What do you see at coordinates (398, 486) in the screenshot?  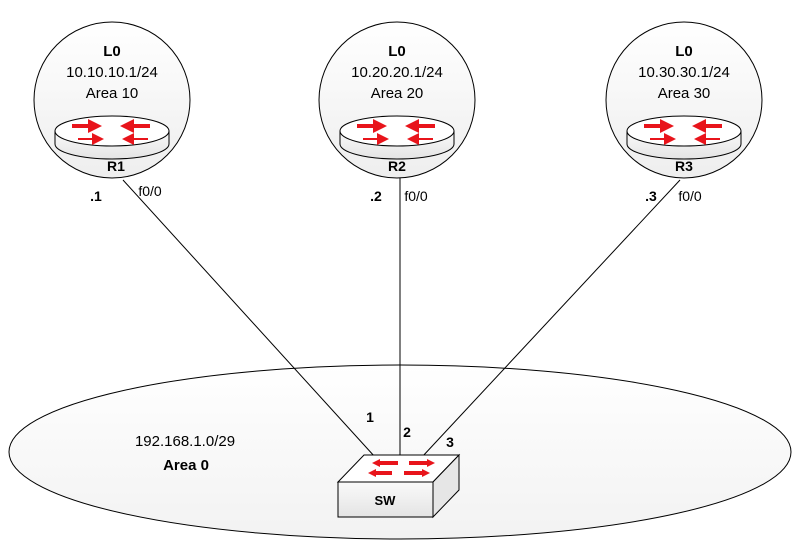 I see `switch-icon: SW` at bounding box center [398, 486].